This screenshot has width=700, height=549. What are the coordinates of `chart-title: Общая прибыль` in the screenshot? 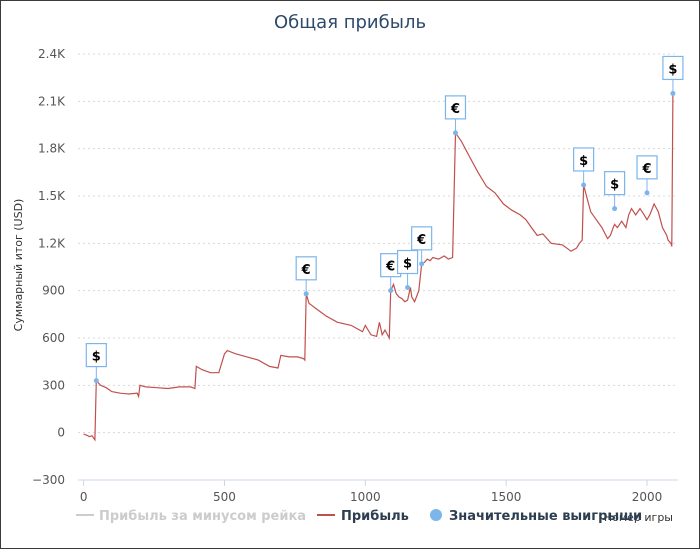 It's located at (350, 22).